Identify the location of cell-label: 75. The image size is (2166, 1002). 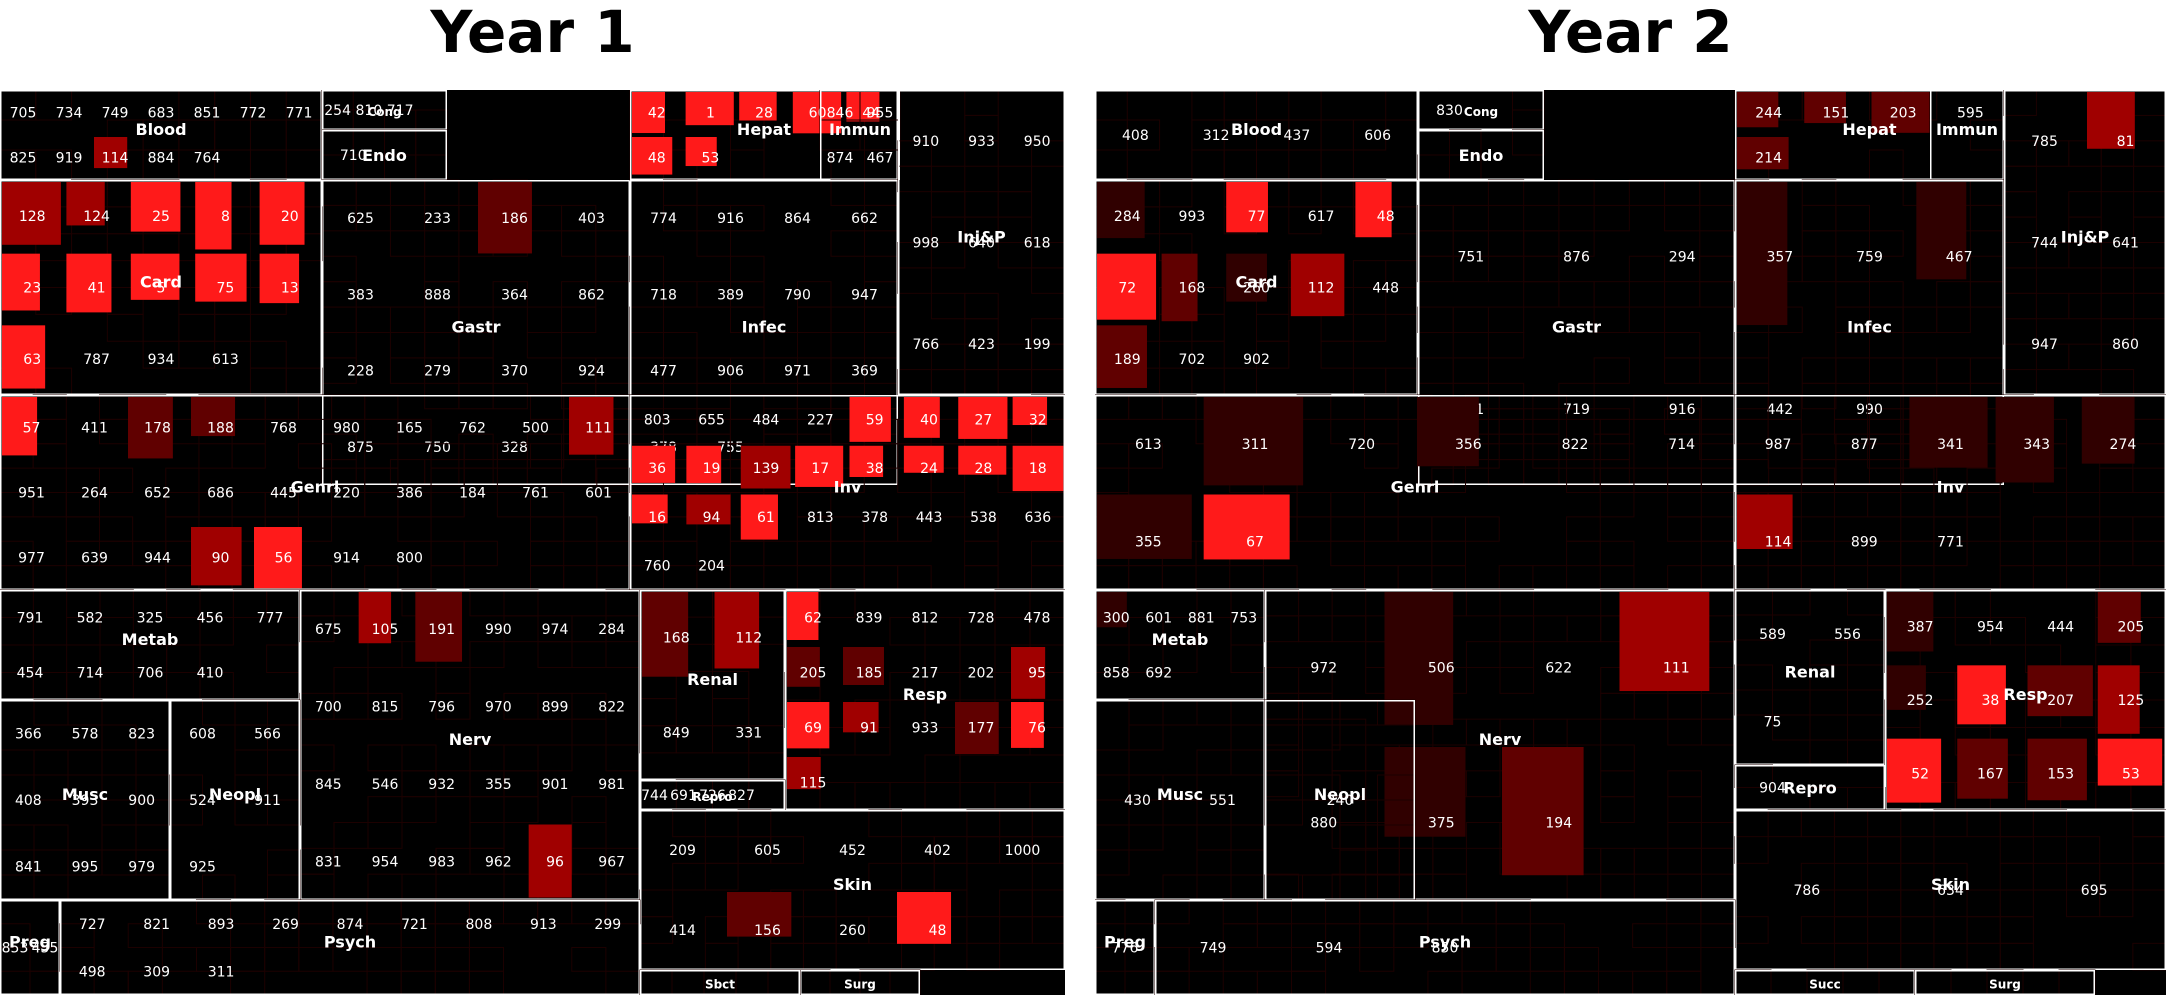
(1773, 722).